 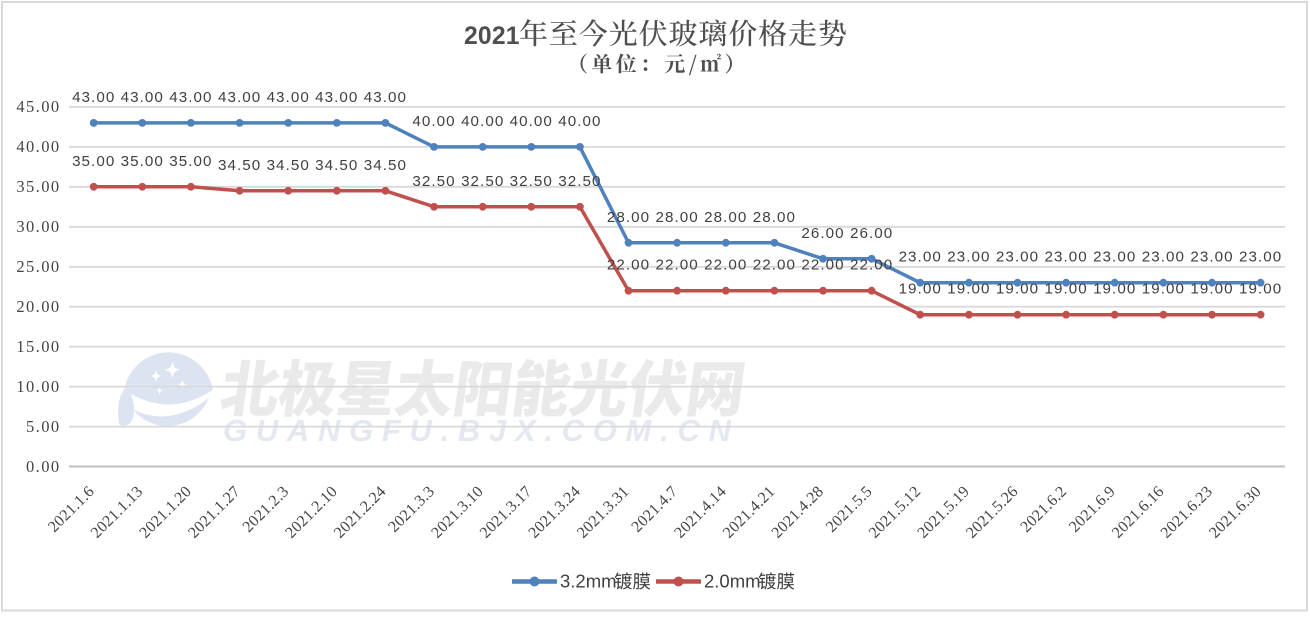 What do you see at coordinates (588, 581) in the screenshot?
I see `svg-text: 3.2mm` at bounding box center [588, 581].